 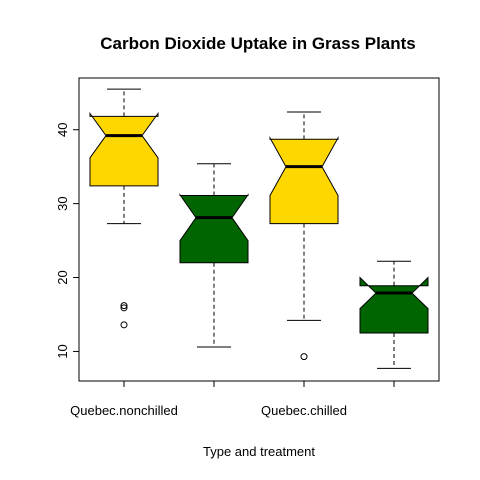 I want to click on y-tick-label: 20, so click(x=62, y=277).